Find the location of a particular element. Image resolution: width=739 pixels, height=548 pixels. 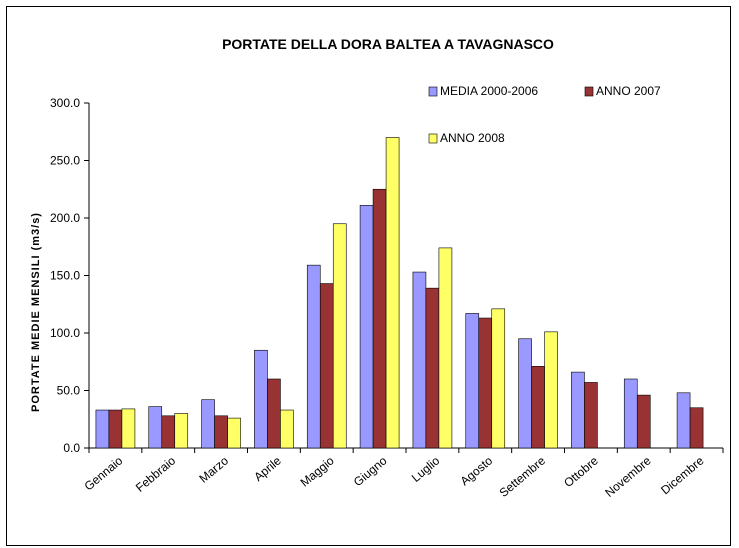

y-axis-title: PORTATE MEDIE MENSILI (m3/s) is located at coordinates (36, 312).